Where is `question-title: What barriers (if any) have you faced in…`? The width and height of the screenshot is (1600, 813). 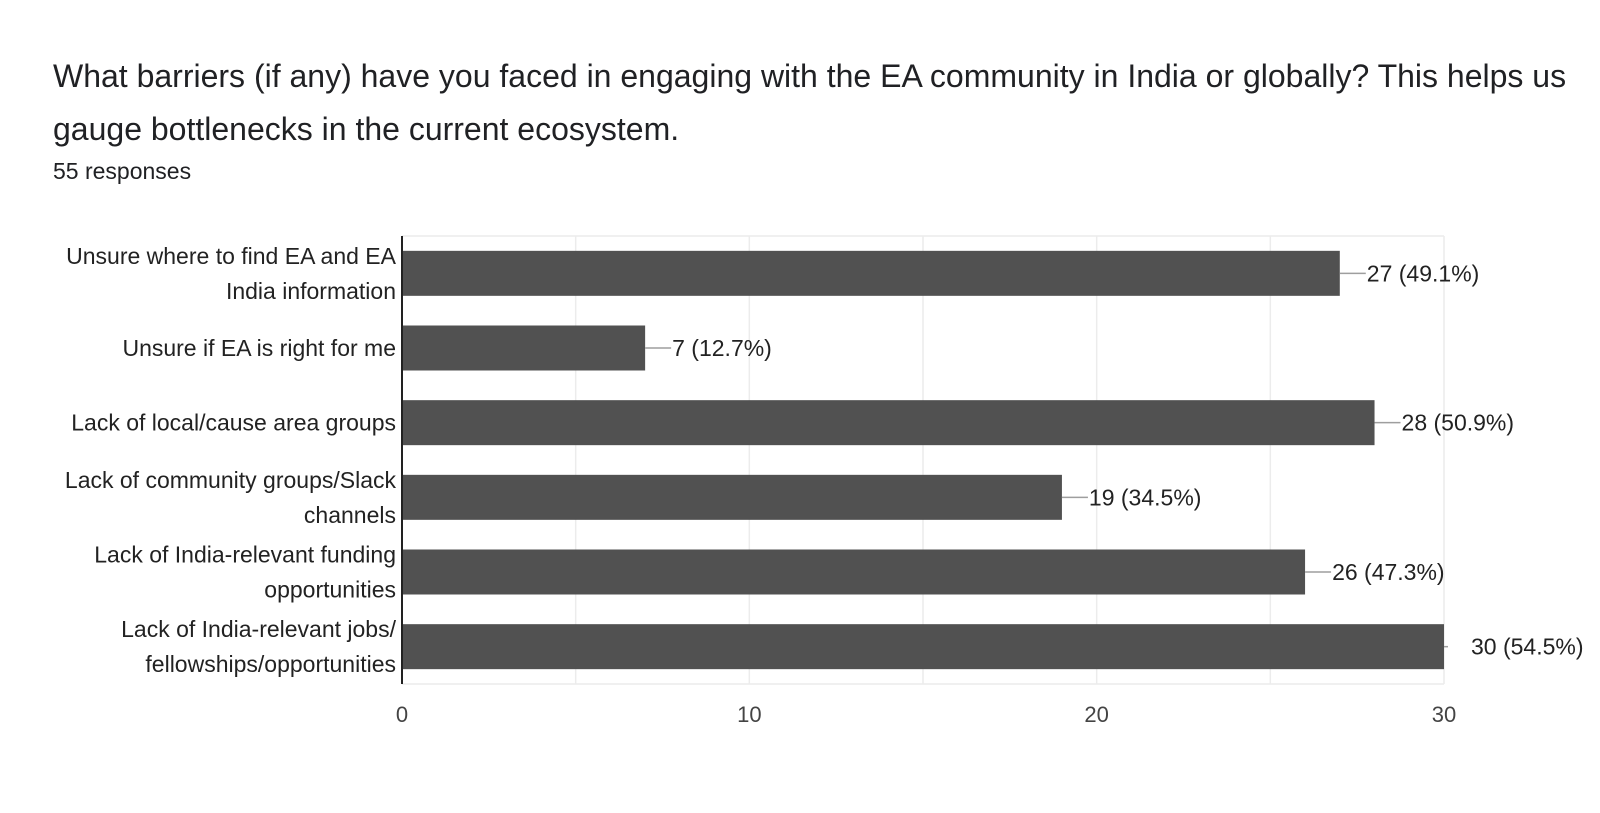
question-title: What barriers (if any) have you faced in… is located at coordinates (810, 102).